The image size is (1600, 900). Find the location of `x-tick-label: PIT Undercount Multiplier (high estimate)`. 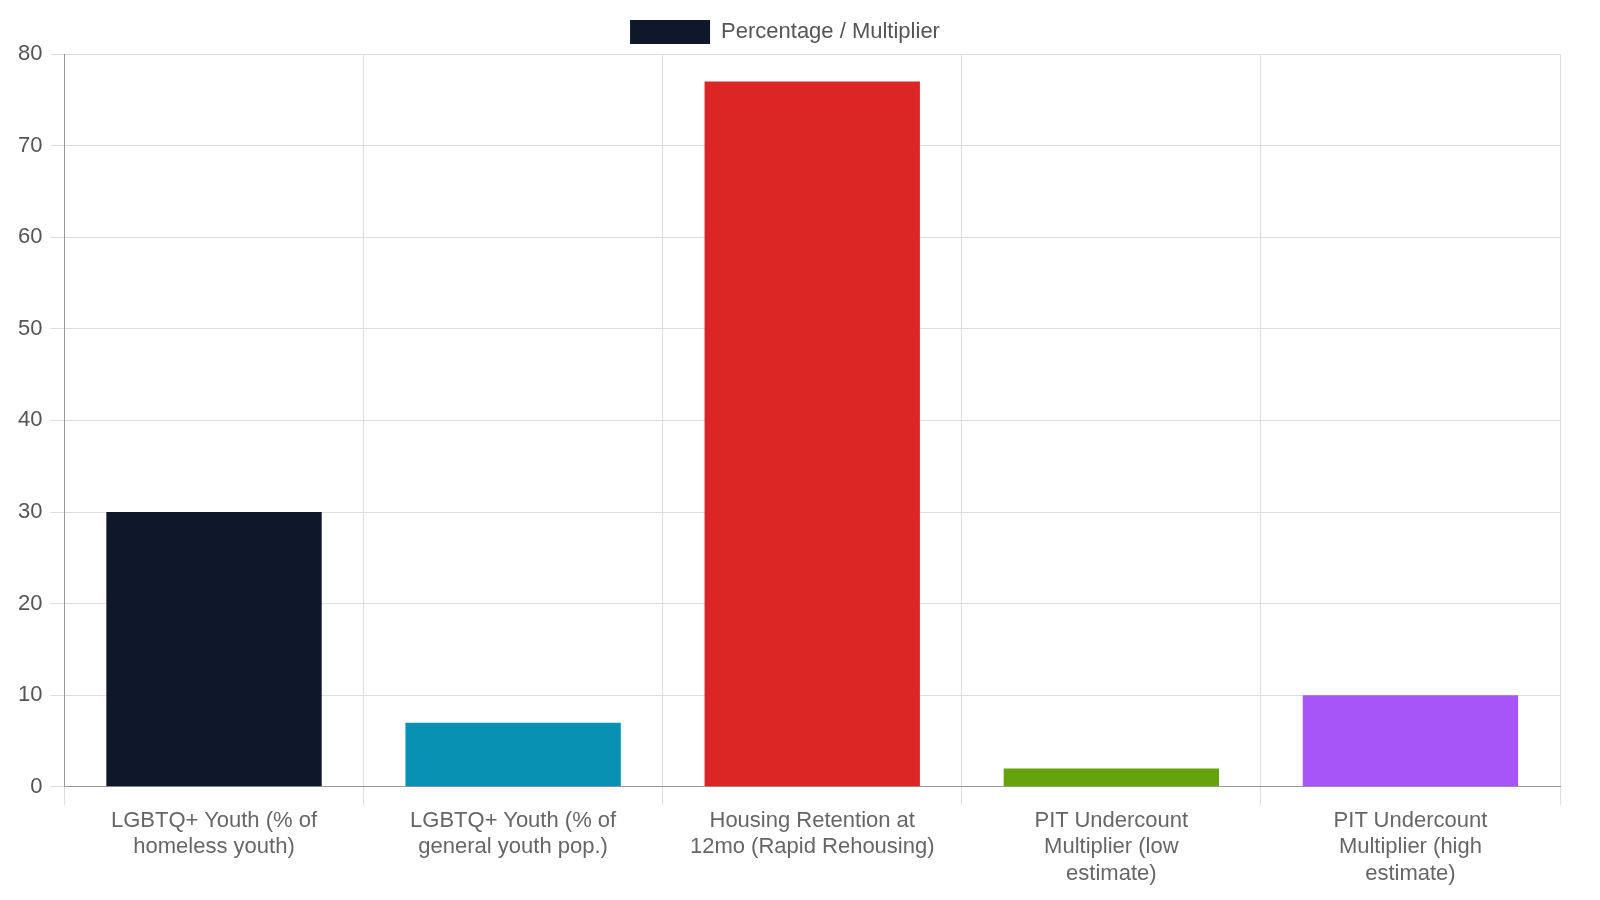

x-tick-label: PIT Undercount Multiplier (high estimate) is located at coordinates (1410, 846).